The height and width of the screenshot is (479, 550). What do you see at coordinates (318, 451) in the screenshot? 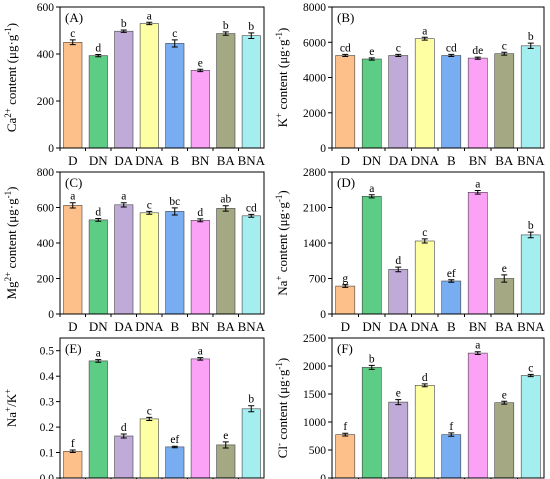
I see `y-tick-label: 500` at bounding box center [318, 451].